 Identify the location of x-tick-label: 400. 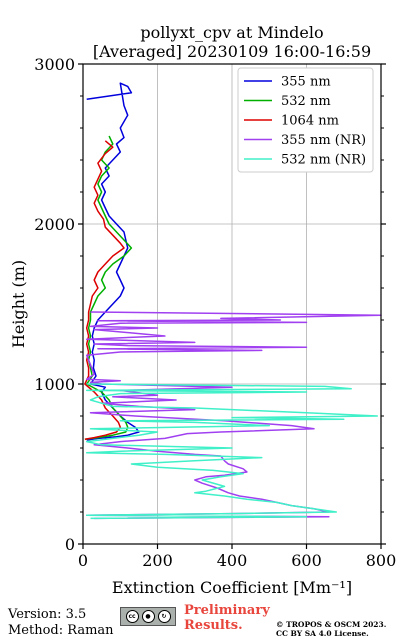
(232, 560).